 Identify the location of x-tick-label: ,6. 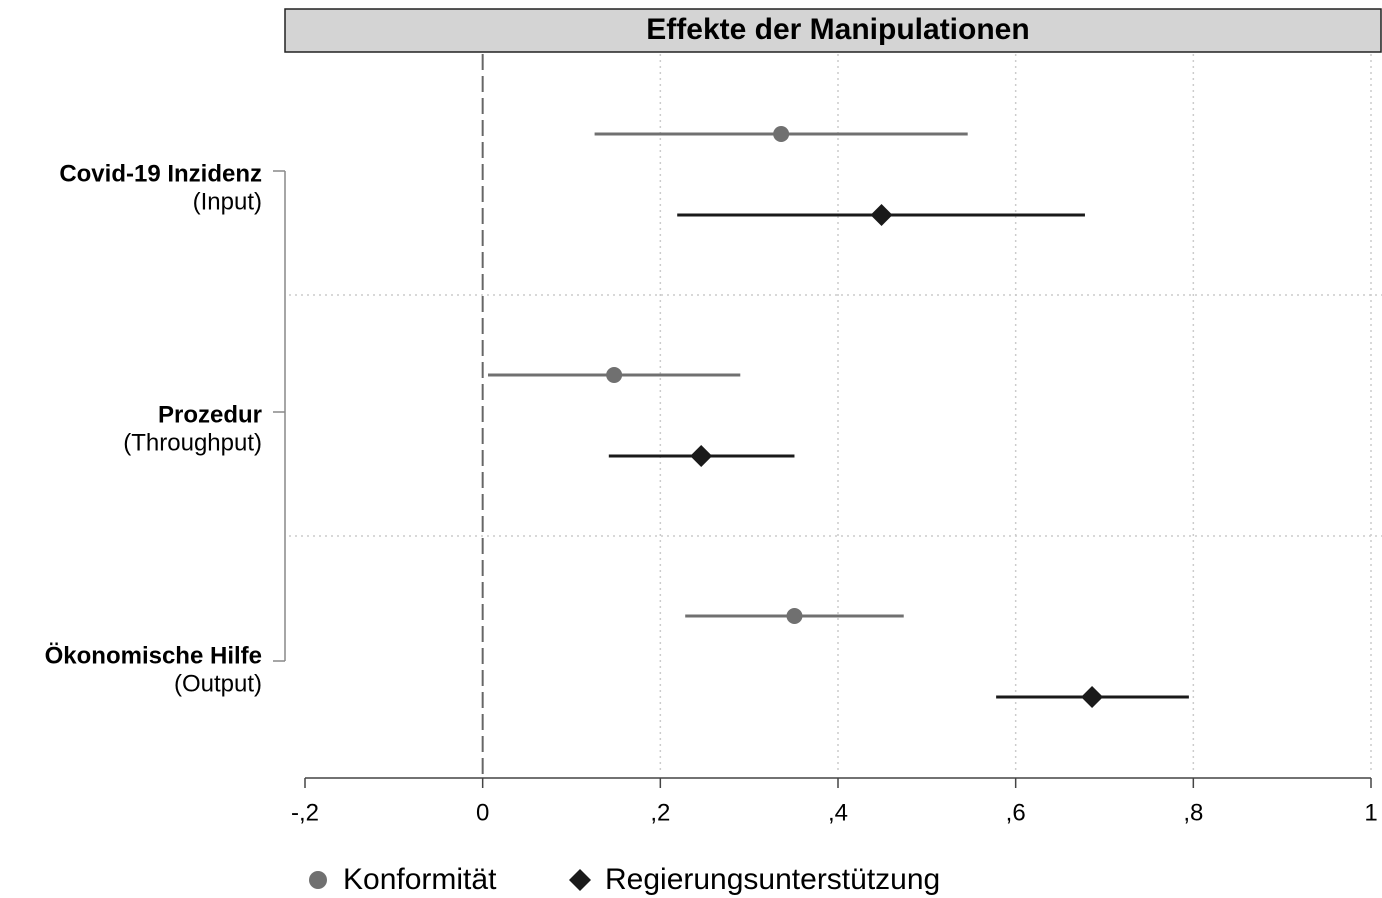
(1016, 812).